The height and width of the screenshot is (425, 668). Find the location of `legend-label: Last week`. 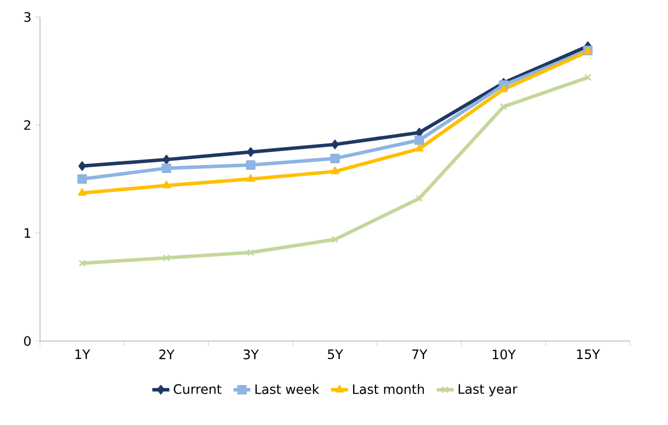

legend-label: Last week is located at coordinates (287, 389).